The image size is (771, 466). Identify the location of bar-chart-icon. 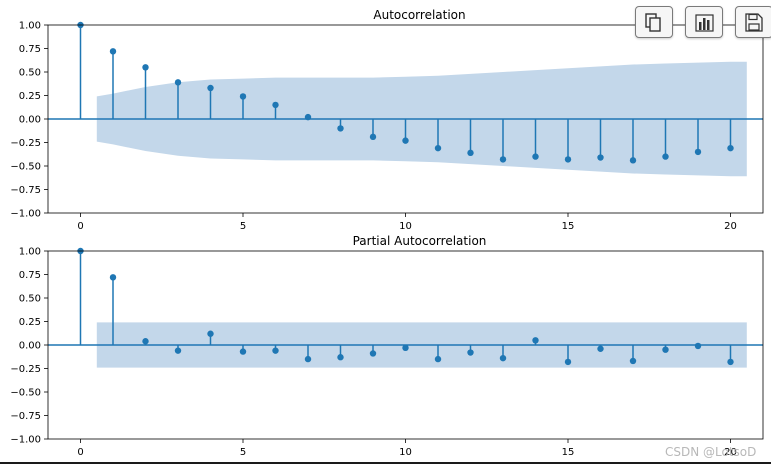
(704, 23).